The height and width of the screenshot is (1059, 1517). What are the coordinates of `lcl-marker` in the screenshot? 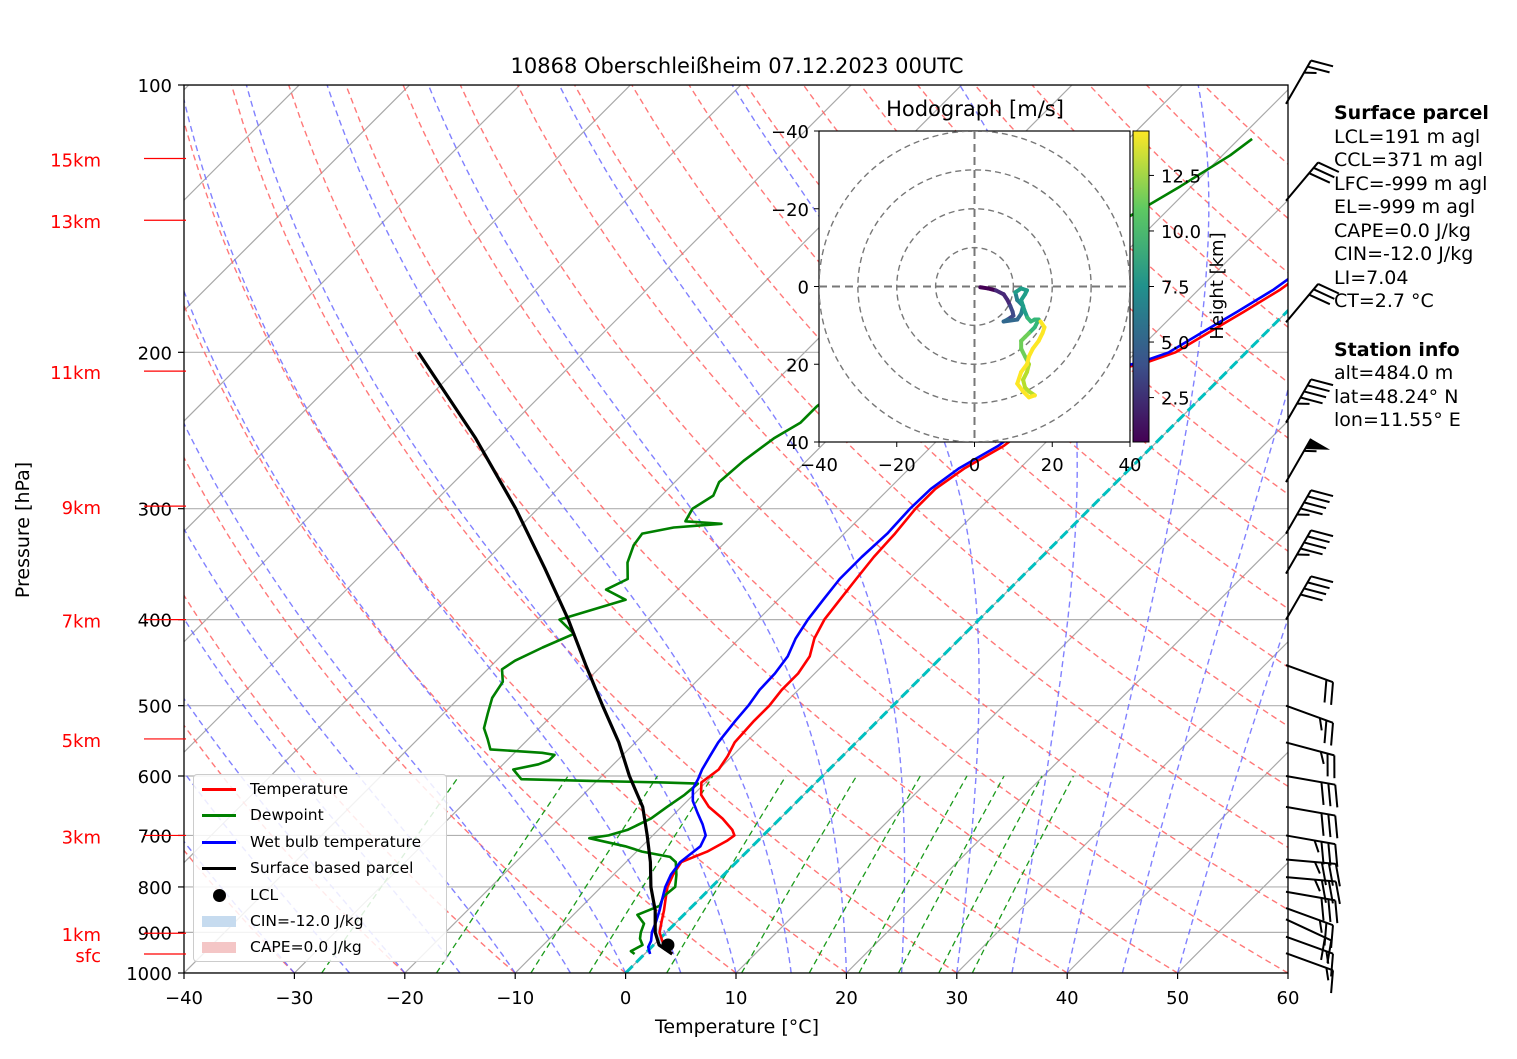 It's located at (668, 945).